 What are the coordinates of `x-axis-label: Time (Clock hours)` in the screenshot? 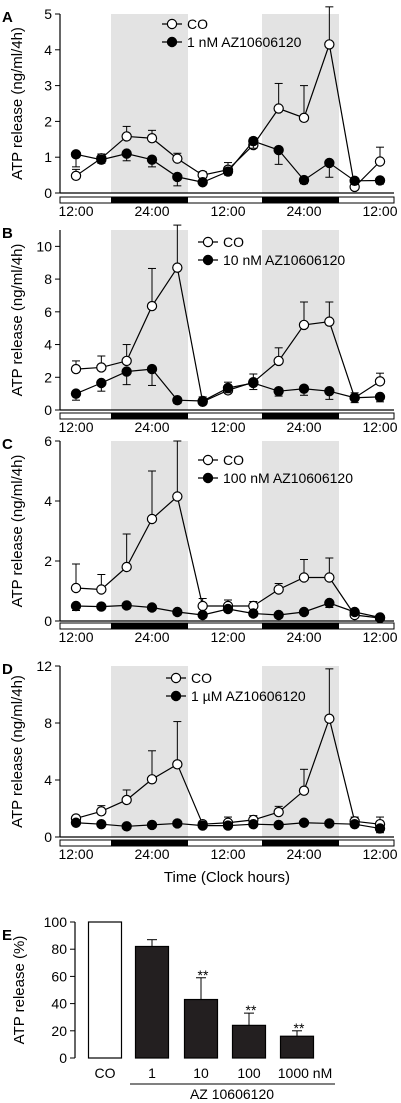 It's located at (227, 877).